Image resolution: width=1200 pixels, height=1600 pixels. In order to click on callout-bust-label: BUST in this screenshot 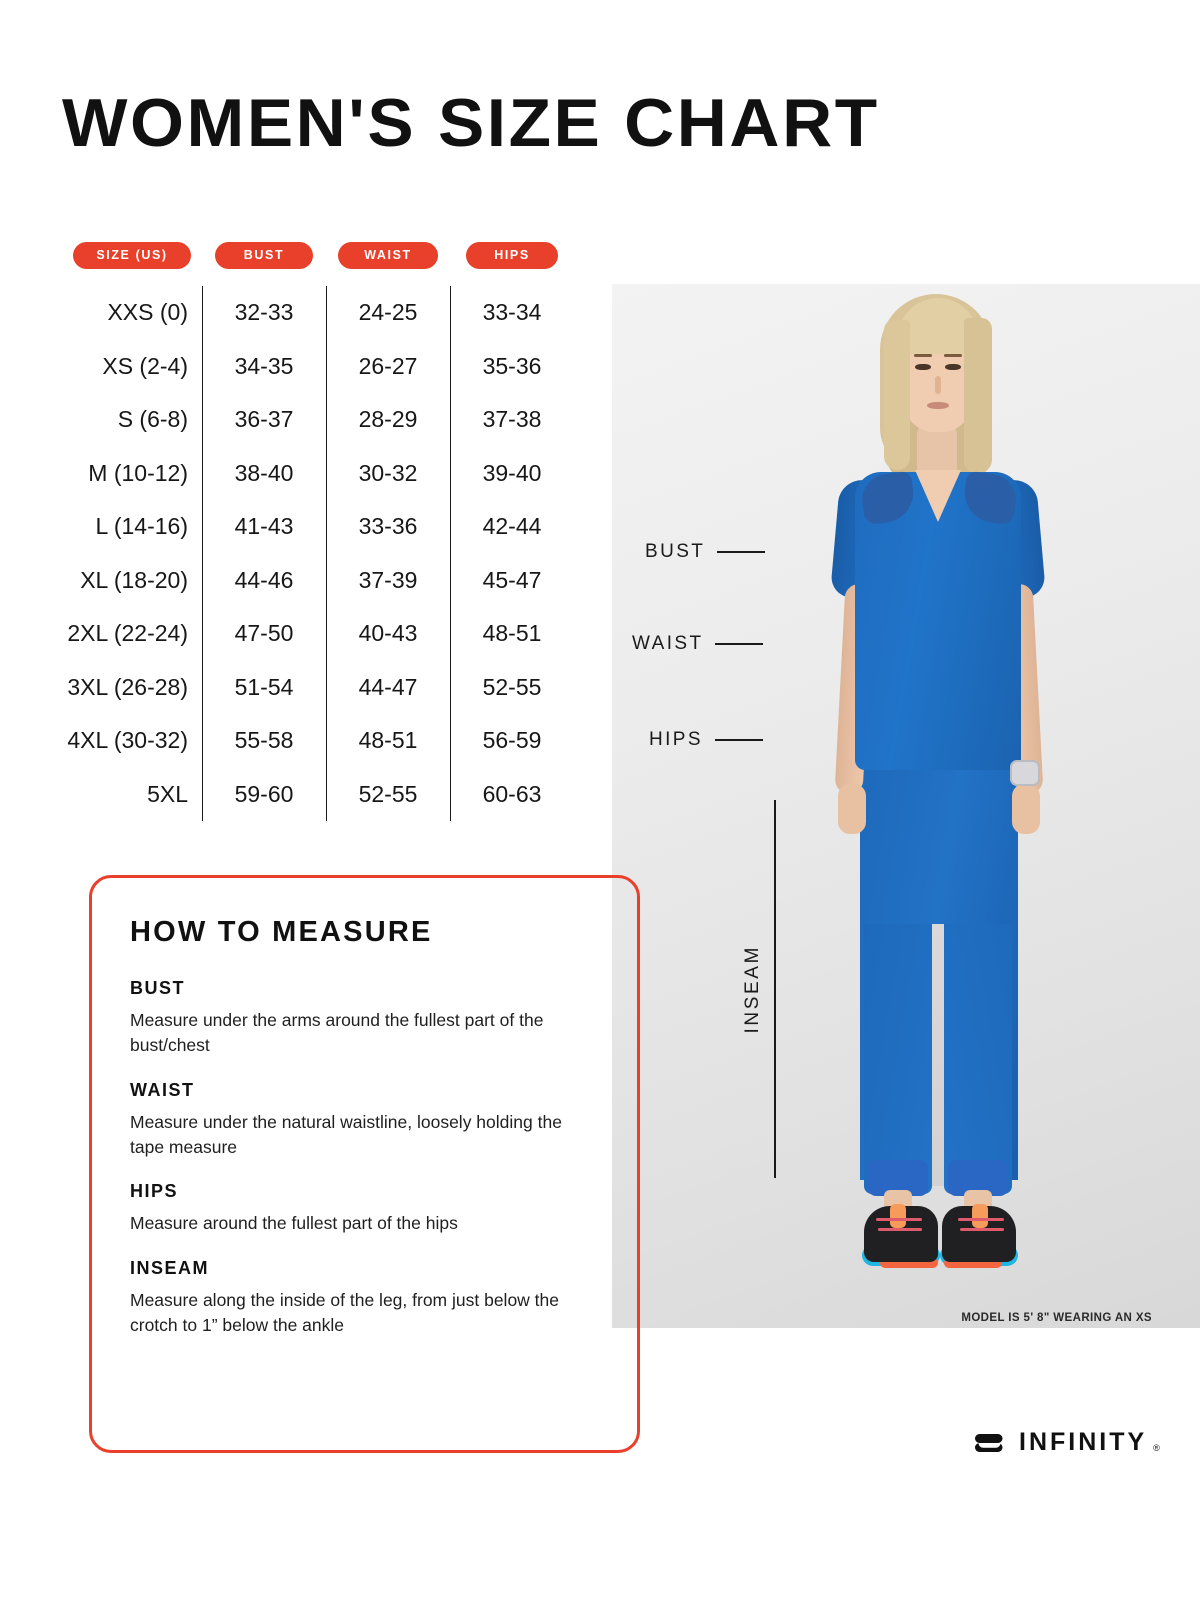, I will do `click(675, 551)`.